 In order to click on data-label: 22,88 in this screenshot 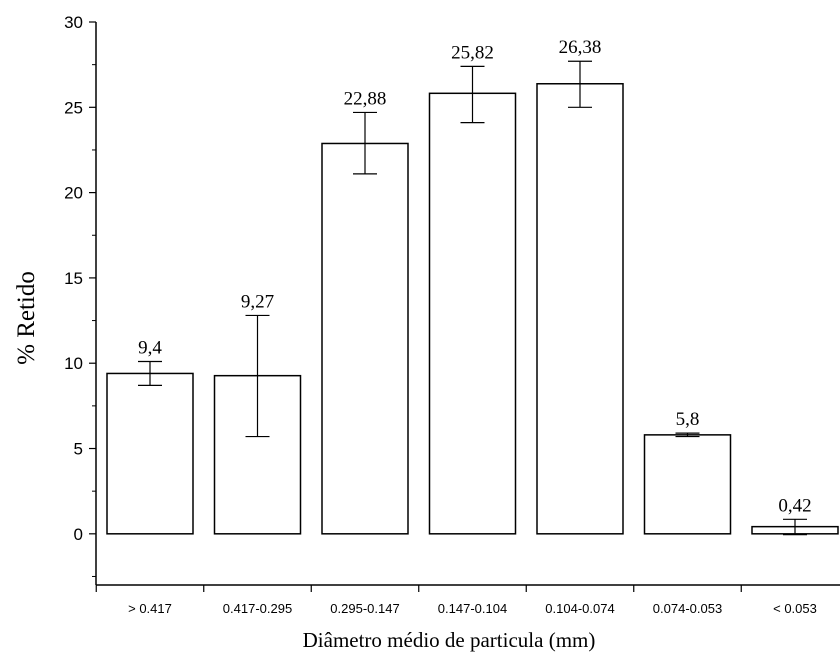, I will do `click(365, 98)`.